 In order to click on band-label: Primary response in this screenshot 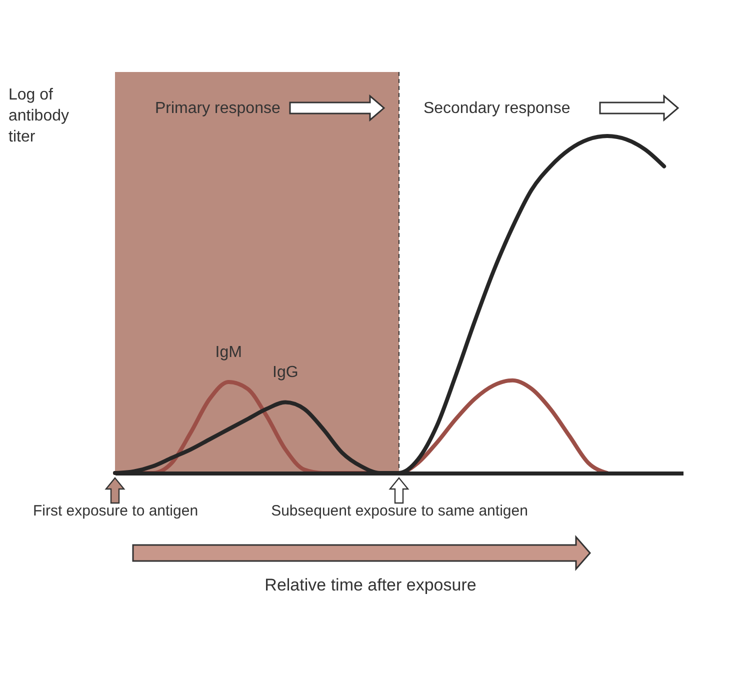, I will do `click(217, 108)`.